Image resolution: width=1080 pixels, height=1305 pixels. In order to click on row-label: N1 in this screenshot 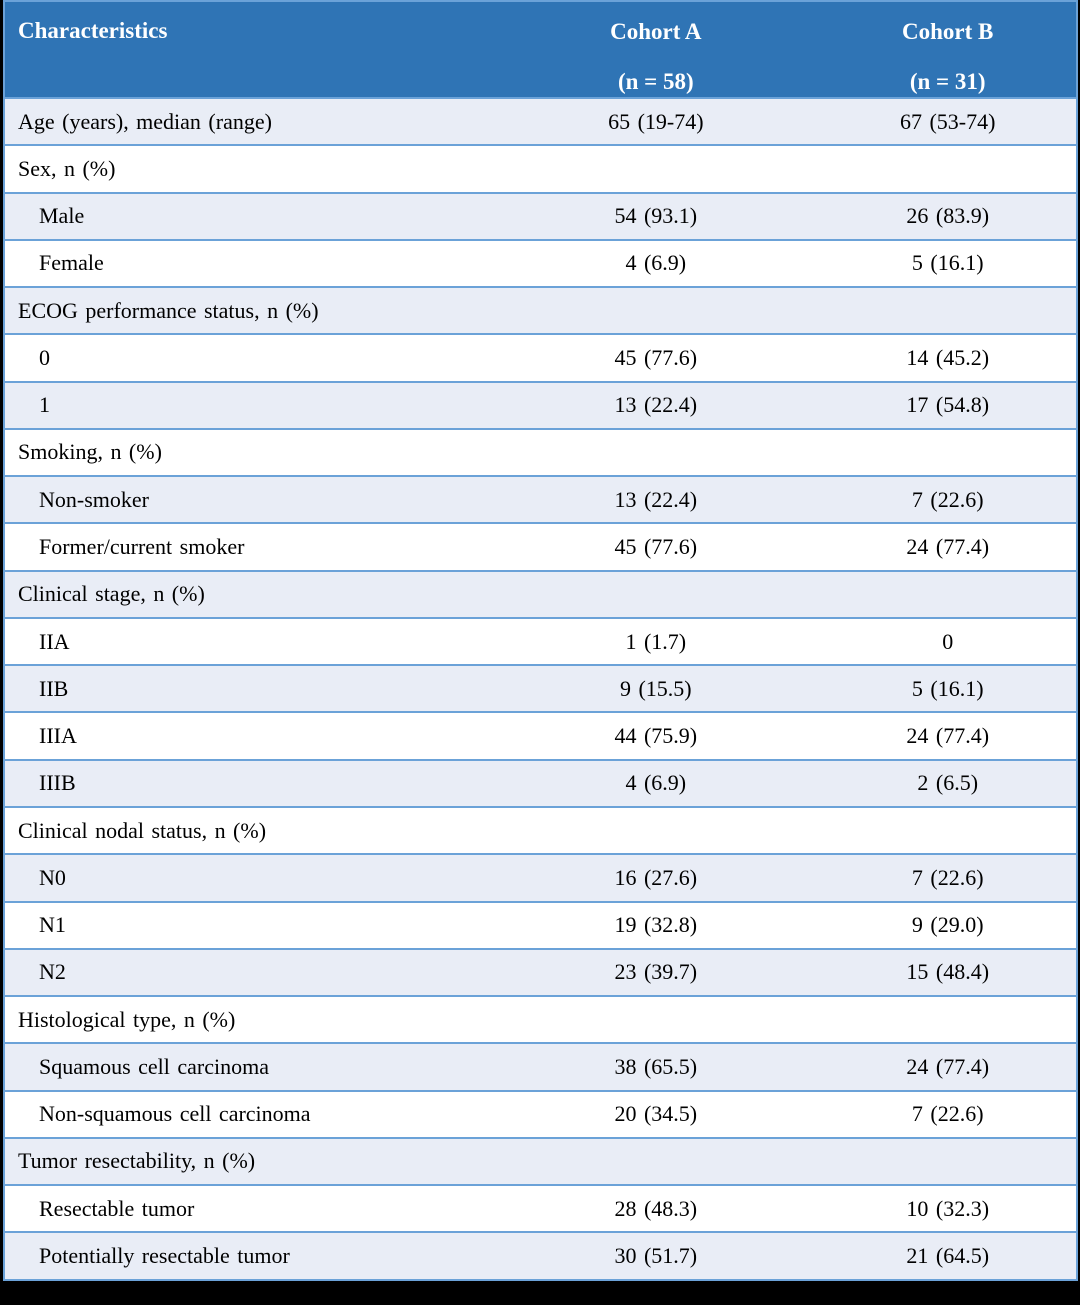, I will do `click(247, 925)`.